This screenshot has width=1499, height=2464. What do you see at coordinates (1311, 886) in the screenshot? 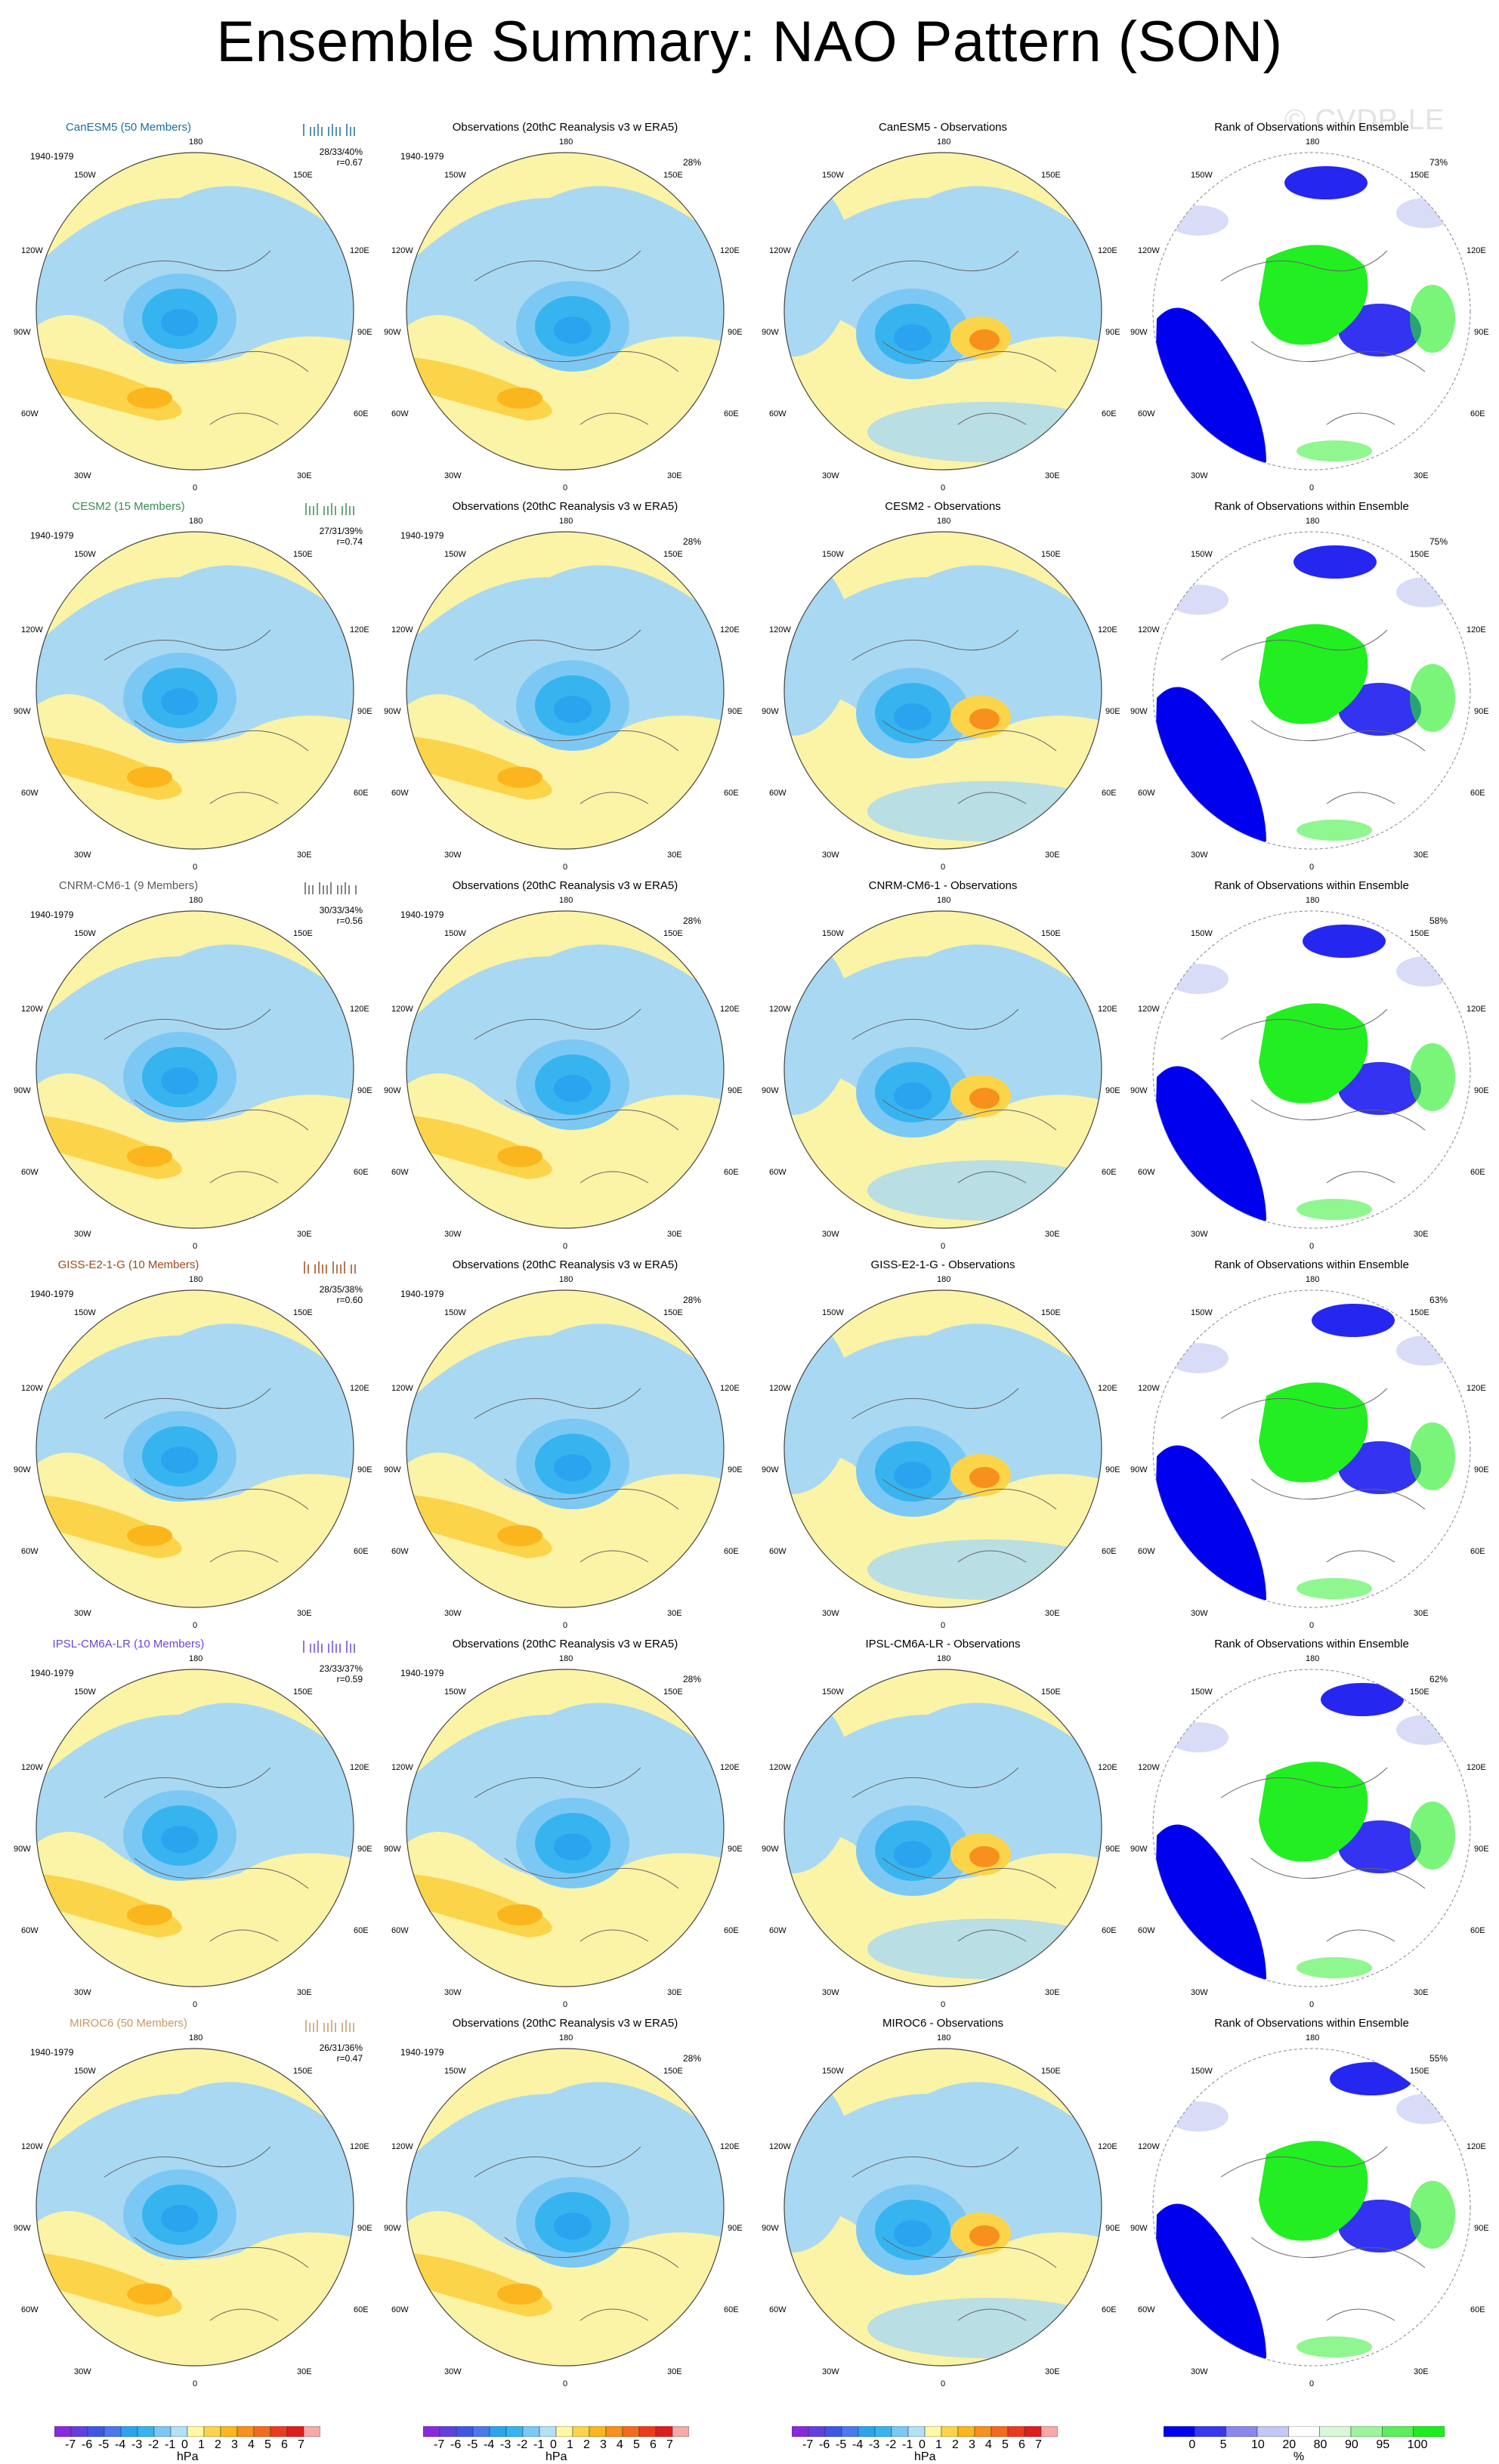
I see `rank-panel-title: Rank of Observations within Ensemble` at bounding box center [1311, 886].